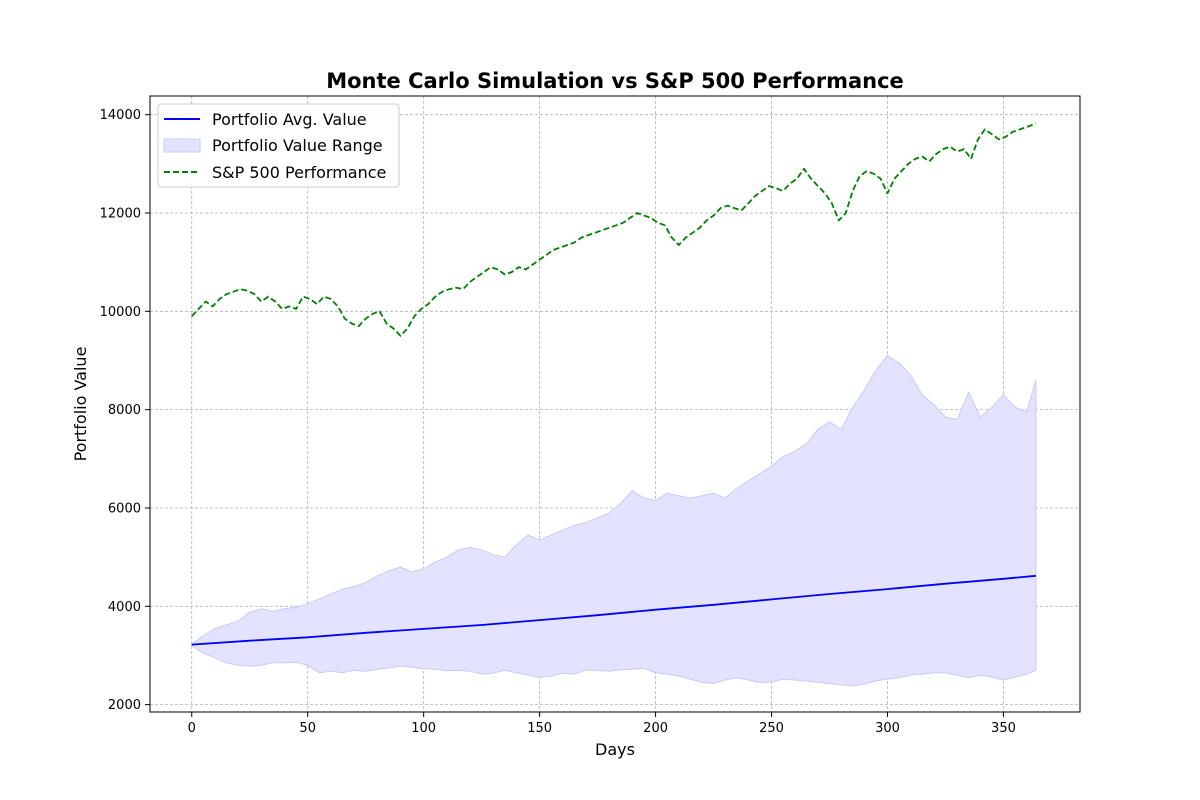 Image resolution: width=1200 pixels, height=800 pixels. I want to click on portfolio-avg-line-group, so click(613, 610).